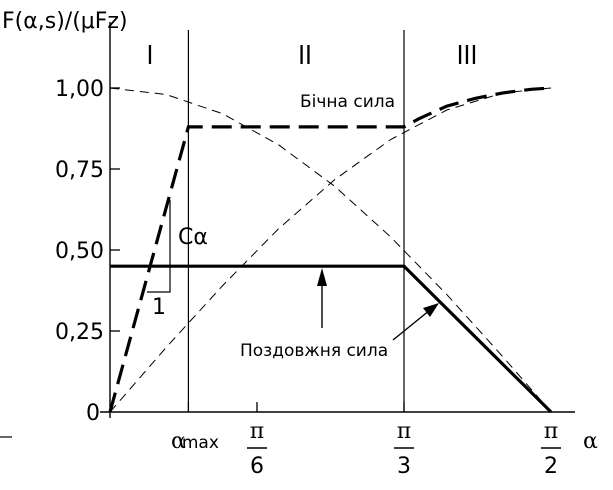  Describe the element at coordinates (159, 246) in the screenshot. I see `slope-triangle` at that location.